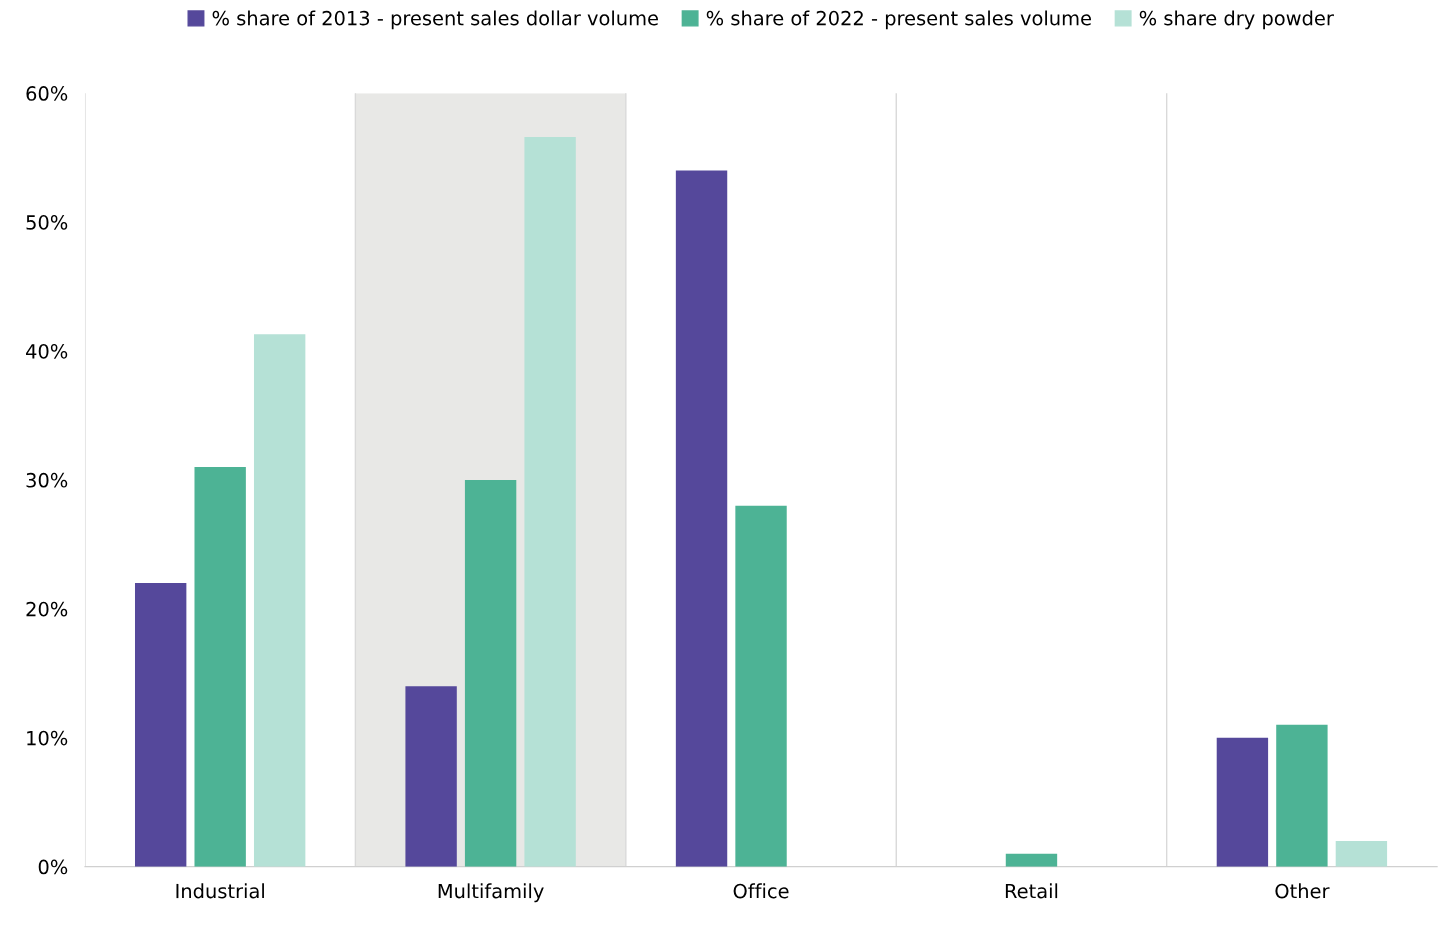  What do you see at coordinates (47, 738) in the screenshot?
I see `y-tick-label: 10%` at bounding box center [47, 738].